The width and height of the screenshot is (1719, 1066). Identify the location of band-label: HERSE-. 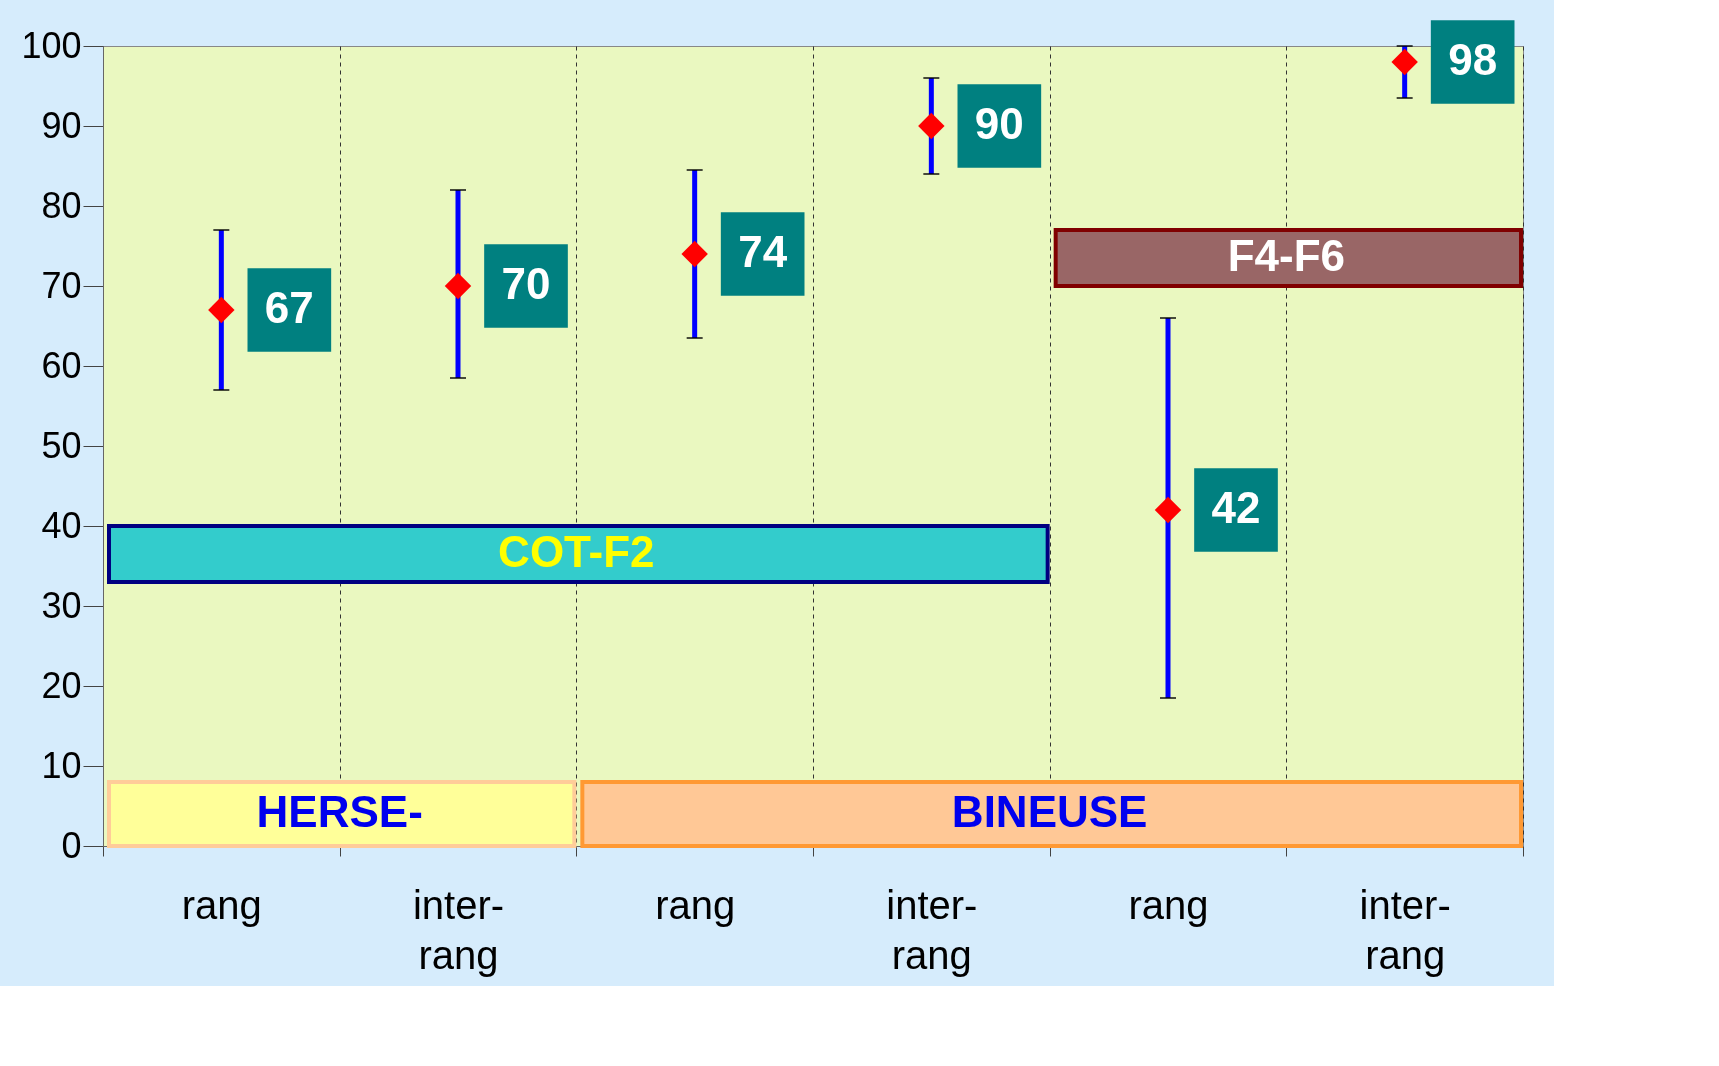
(339, 811).